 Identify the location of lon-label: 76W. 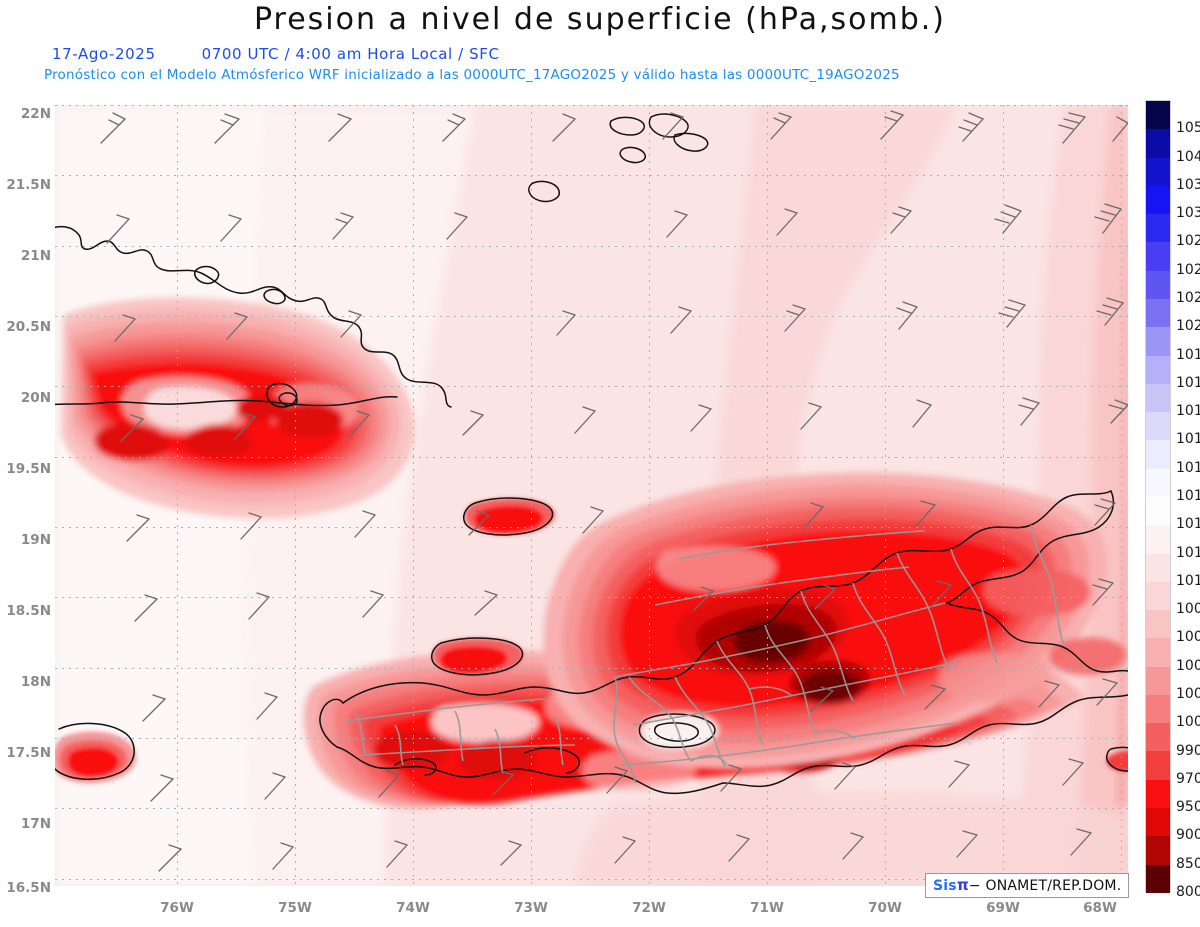
(177, 908).